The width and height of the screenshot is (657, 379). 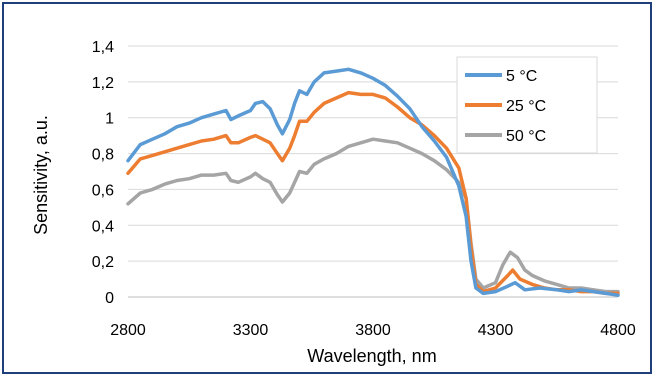 I want to click on x-tick-label: 4300, so click(x=496, y=330).